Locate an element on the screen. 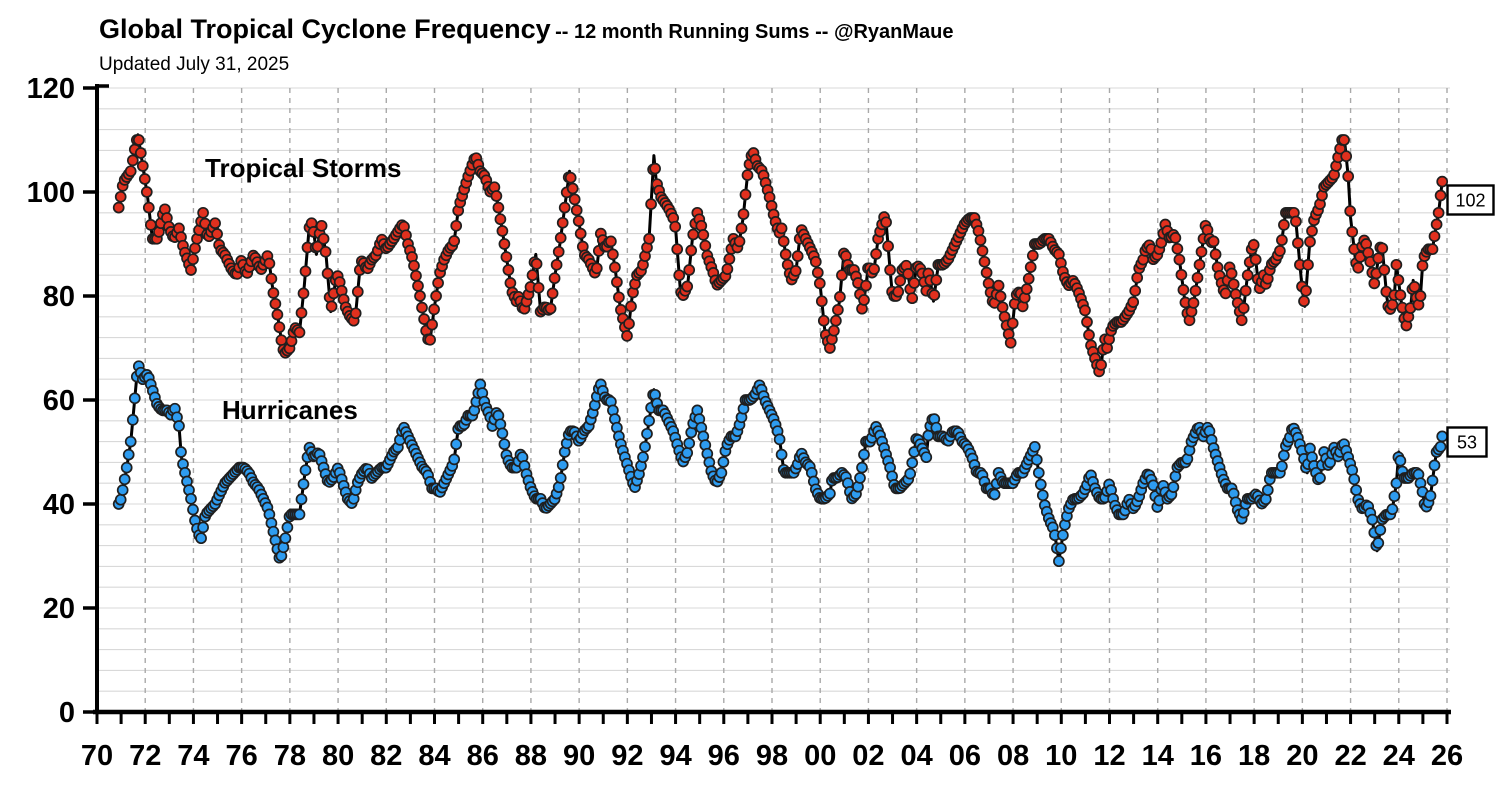 The width and height of the screenshot is (1501, 795). end-value-tropical-storms: 102 is located at coordinates (1470, 201).